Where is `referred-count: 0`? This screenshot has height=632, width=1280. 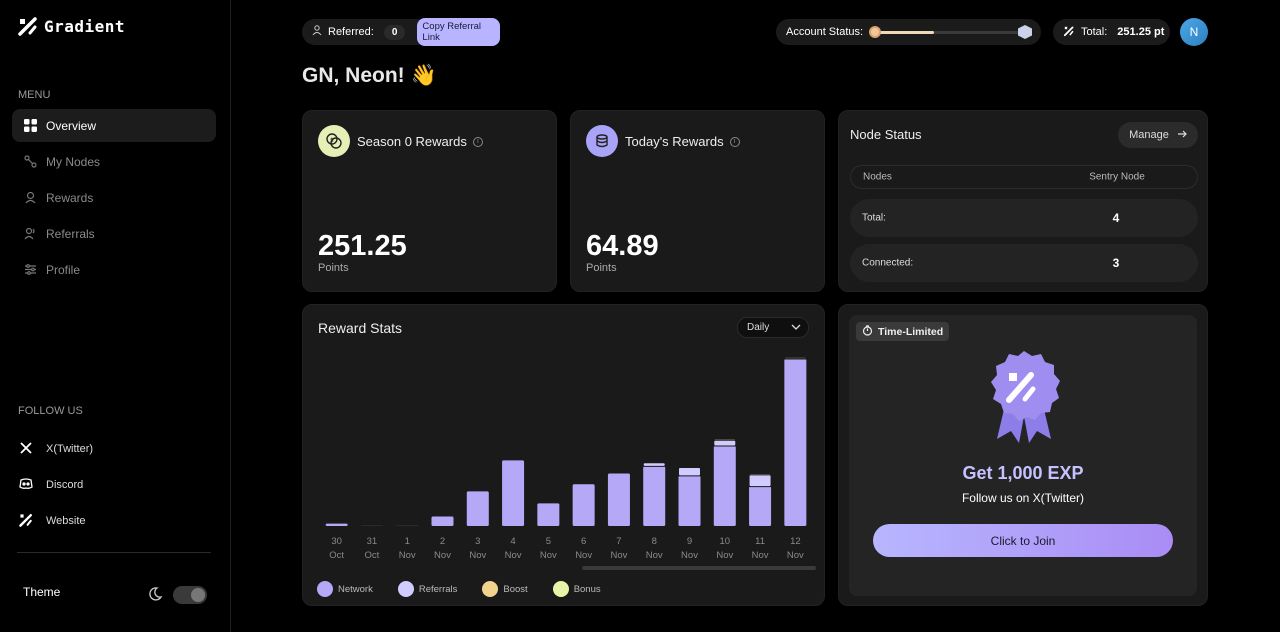
referred-count: 0 is located at coordinates (394, 32).